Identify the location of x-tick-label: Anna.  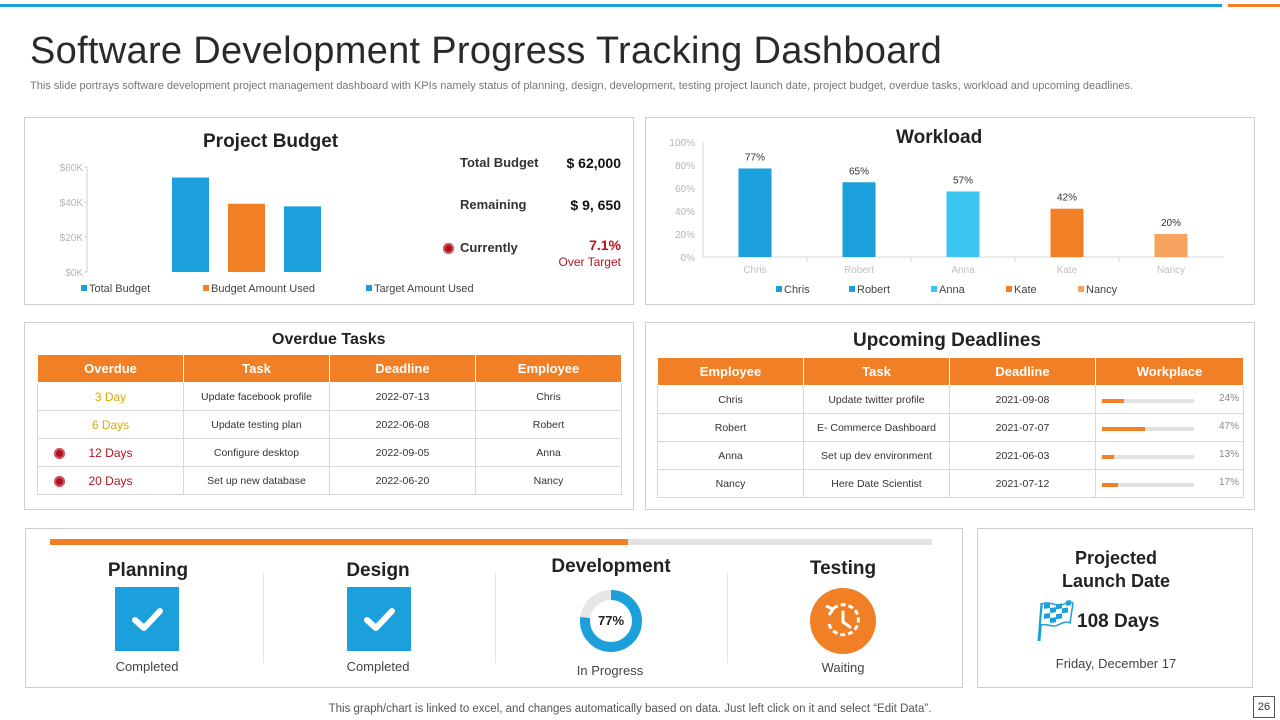
(963, 270).